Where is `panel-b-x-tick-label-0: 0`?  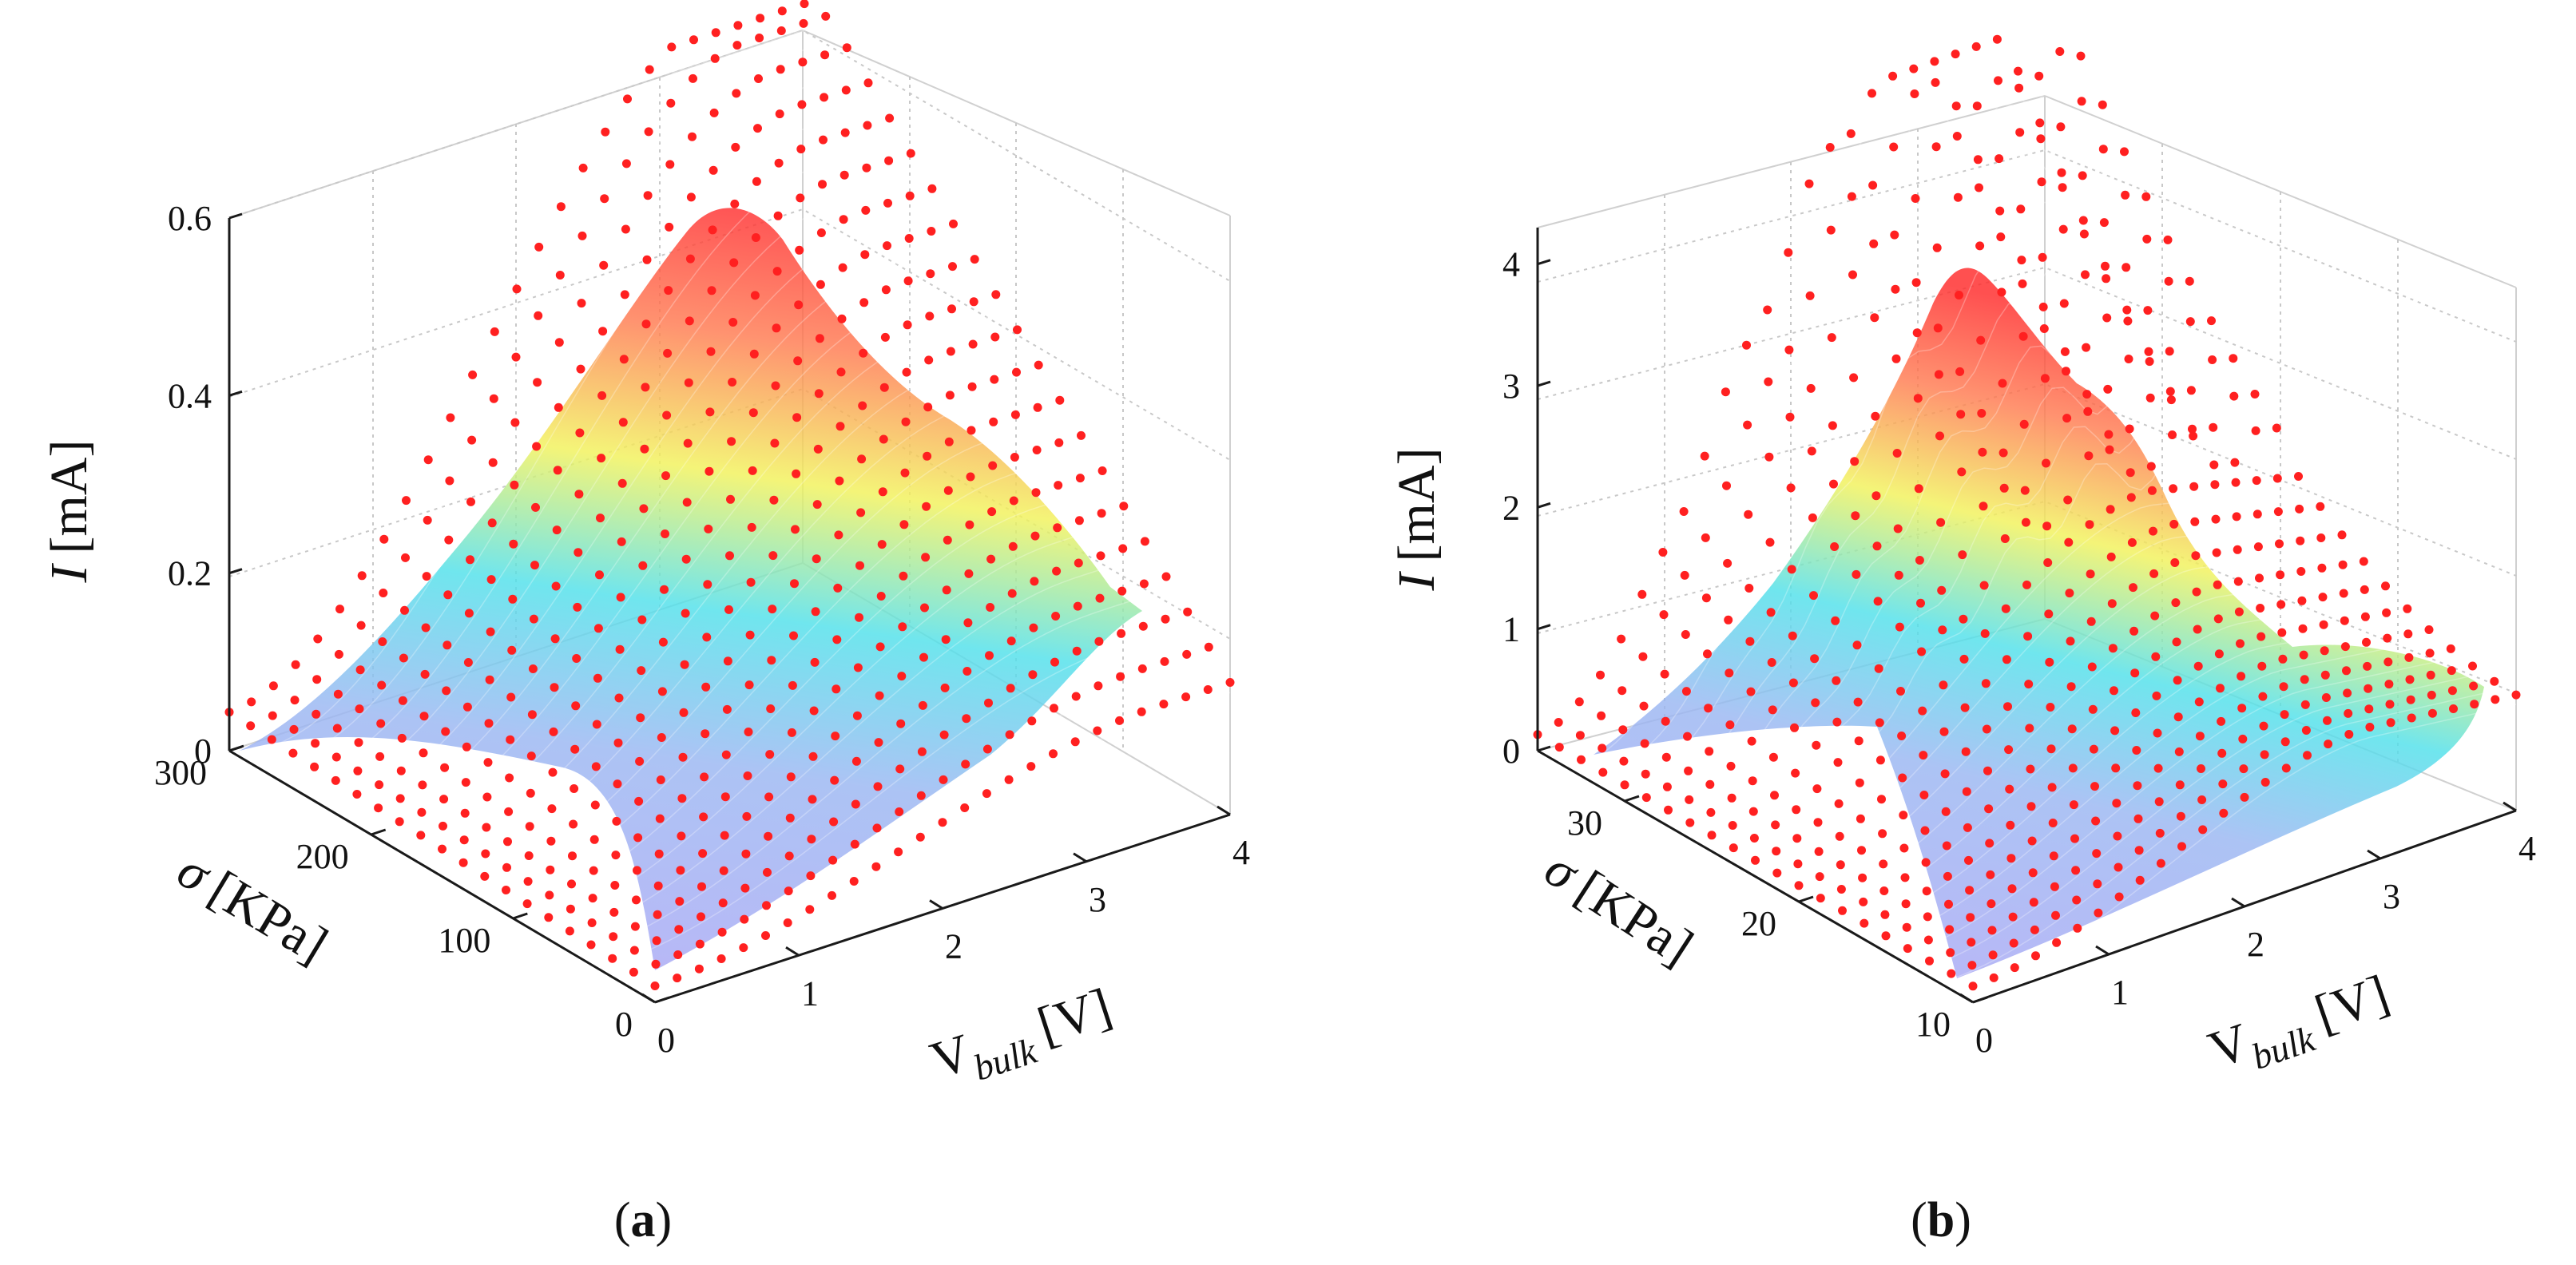 panel-b-x-tick-label-0: 0 is located at coordinates (1984, 1041).